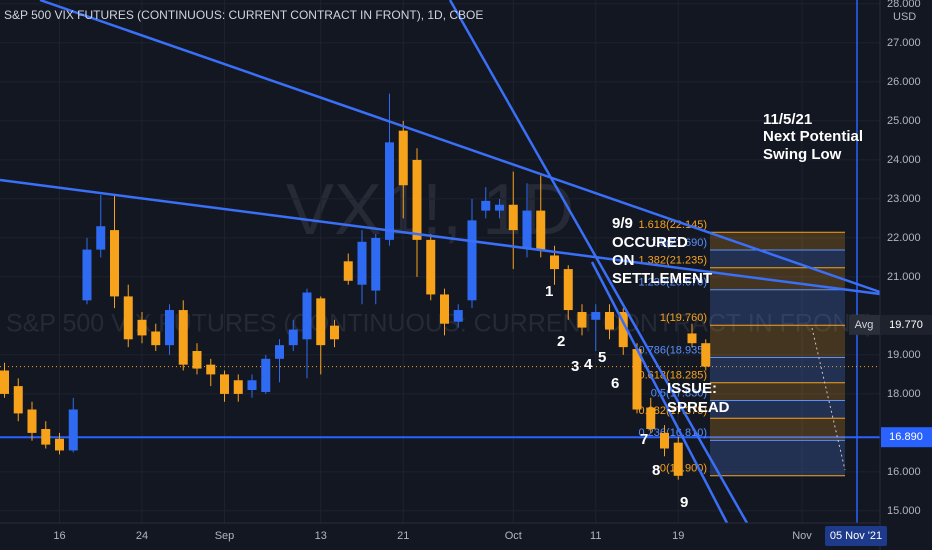 This screenshot has width=932, height=550. What do you see at coordinates (513, 536) in the screenshot?
I see `x-tick-label: Oct` at bounding box center [513, 536].